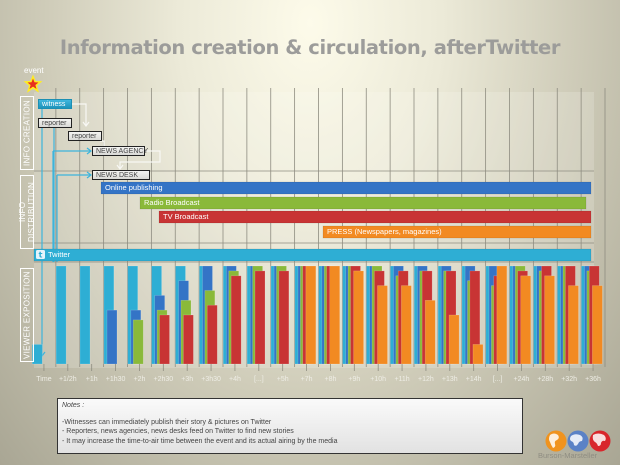  I want to click on flow-feed-lines, so click(55, 206).